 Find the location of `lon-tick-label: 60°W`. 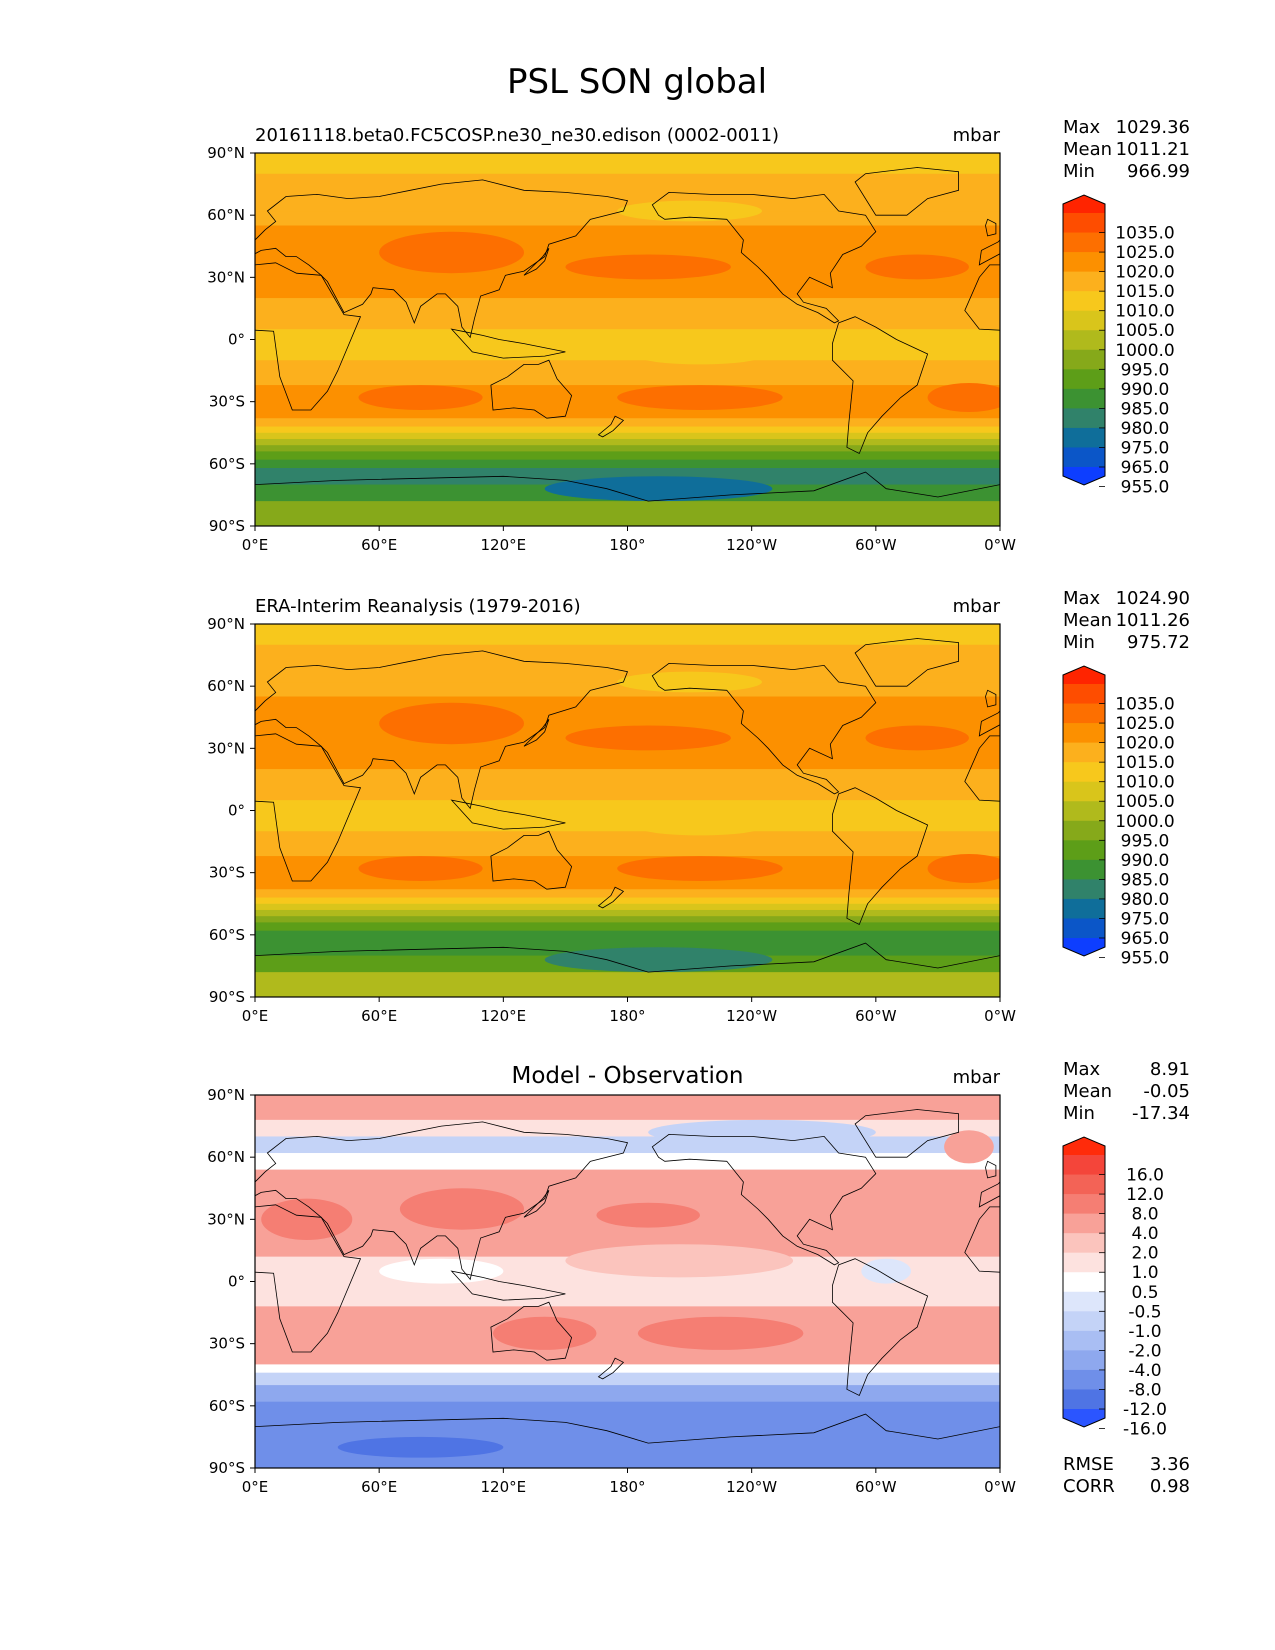

lon-tick-label: 60°W is located at coordinates (876, 1487).